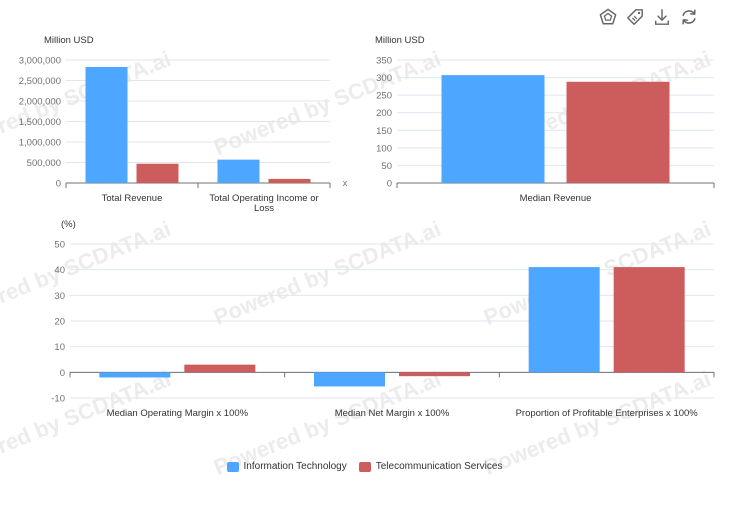  I want to click on y-tick-label: 300, so click(384, 78).